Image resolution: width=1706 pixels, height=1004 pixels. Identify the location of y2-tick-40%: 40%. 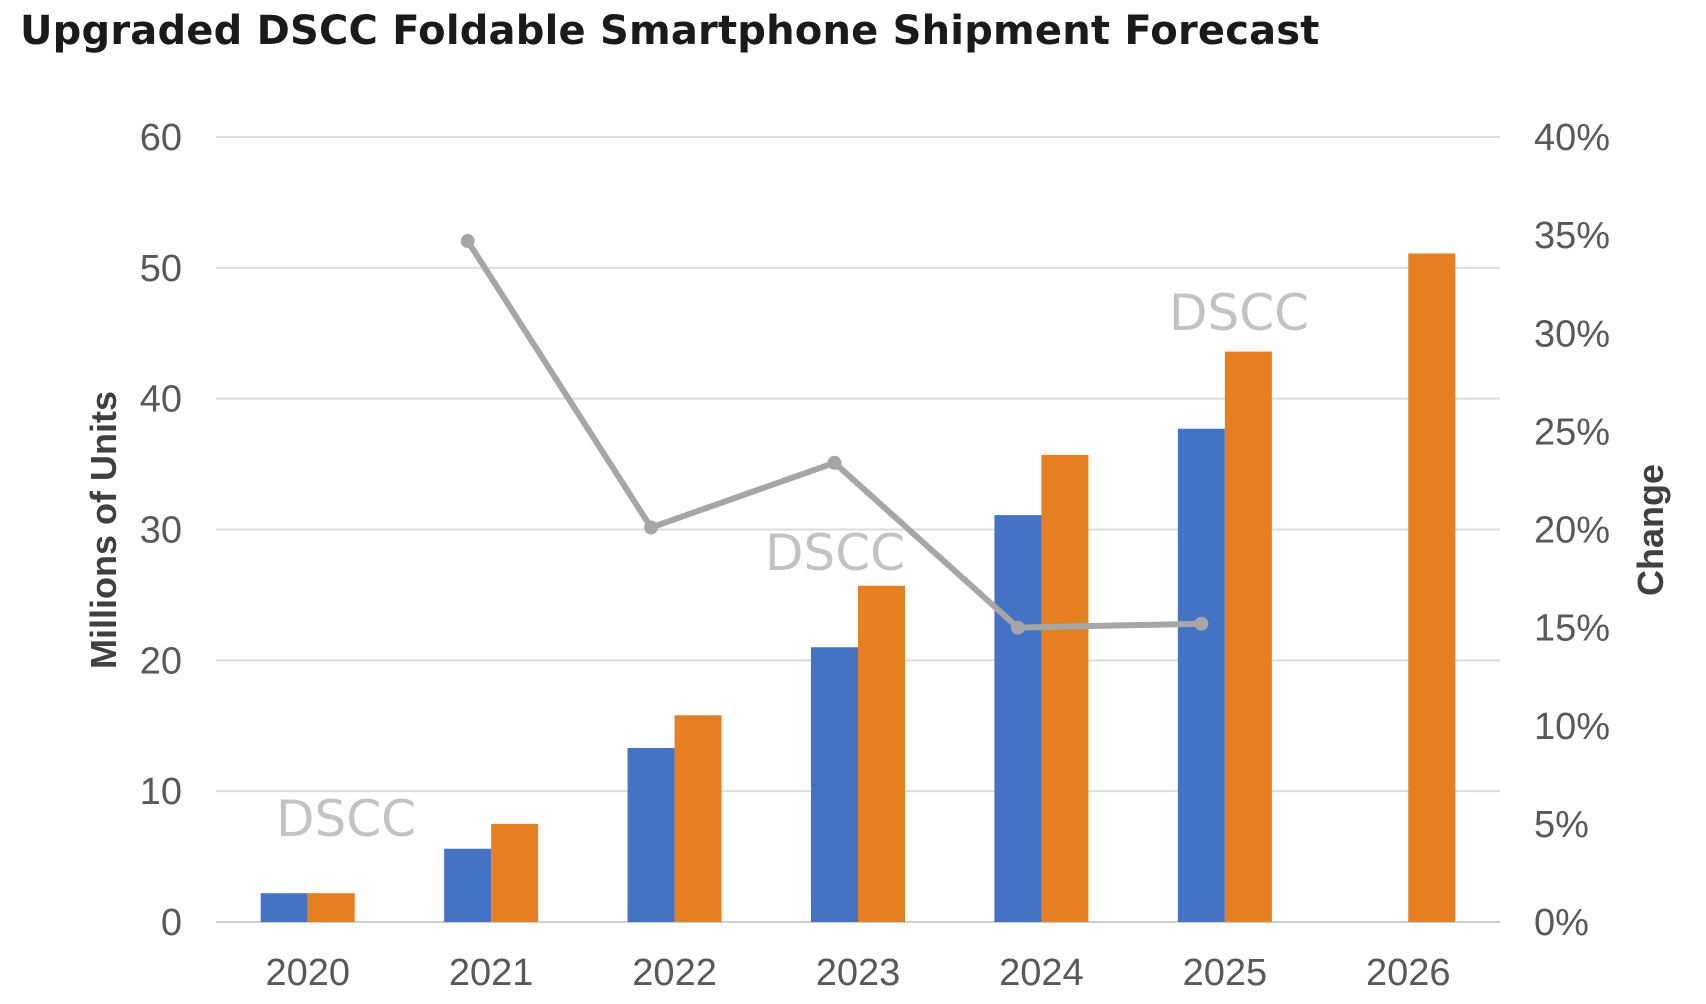
(1572, 138).